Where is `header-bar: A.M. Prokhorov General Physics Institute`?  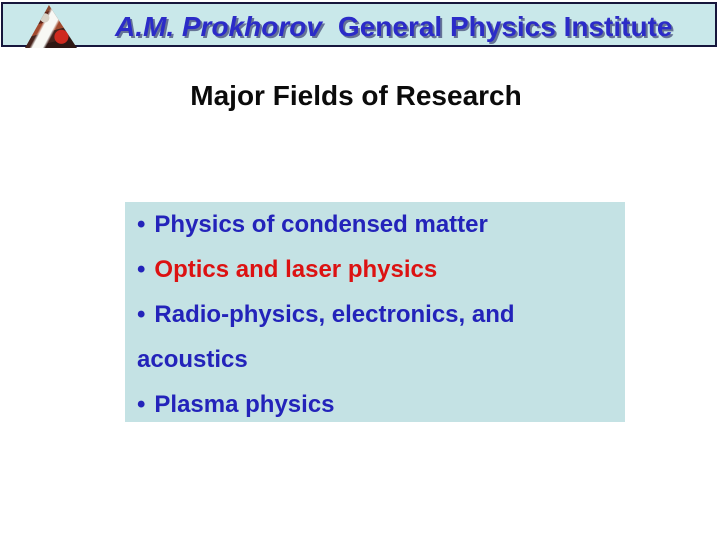
header-bar: A.M. Prokhorov General Physics Institute is located at coordinates (359, 25).